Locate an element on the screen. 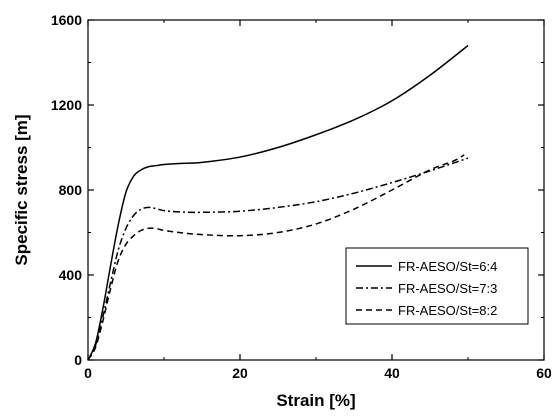  y-tick-labels: 0 400 800 1200 1600 is located at coordinates (66, 190).